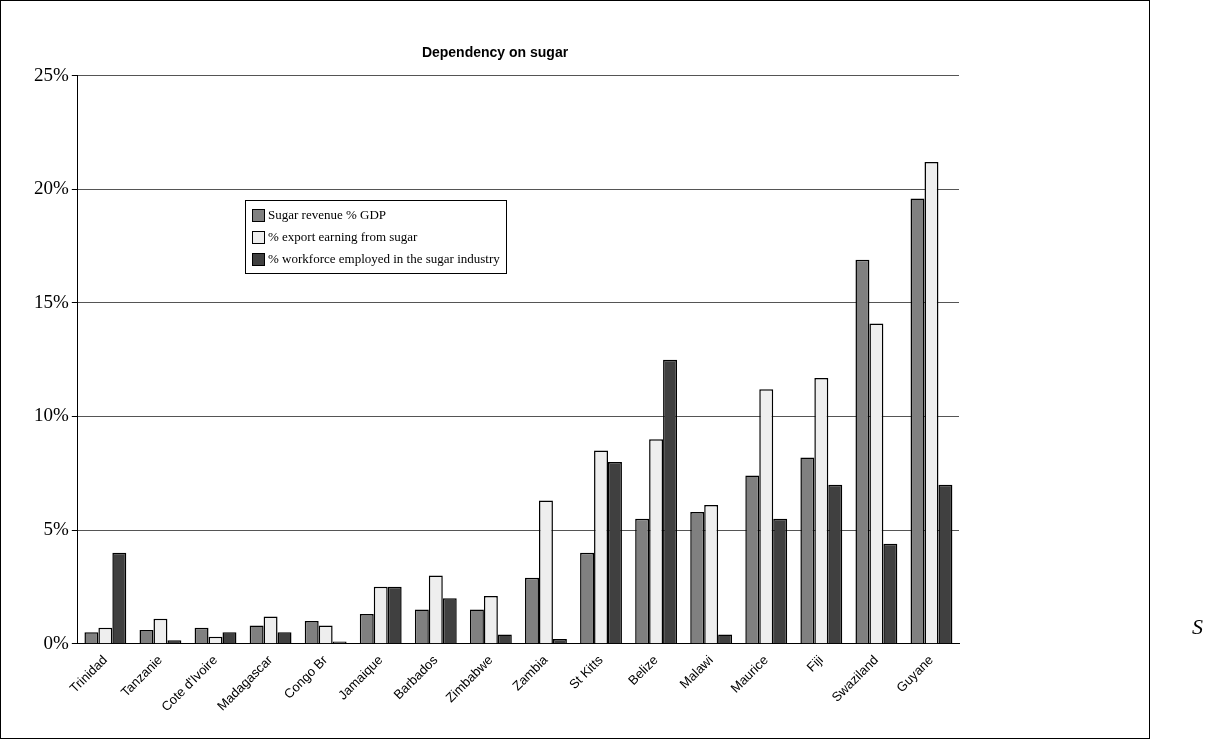 This screenshot has height=739, width=1209. I want to click on x-tick-label: Fiji, so click(815, 663).